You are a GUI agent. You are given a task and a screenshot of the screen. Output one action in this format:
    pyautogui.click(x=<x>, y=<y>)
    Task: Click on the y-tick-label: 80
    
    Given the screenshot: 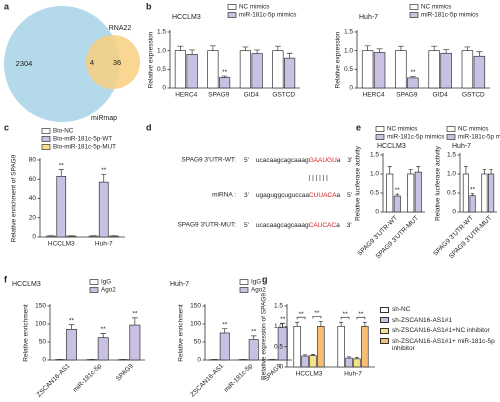 What is the action you would take?
    pyautogui.click(x=33, y=160)
    